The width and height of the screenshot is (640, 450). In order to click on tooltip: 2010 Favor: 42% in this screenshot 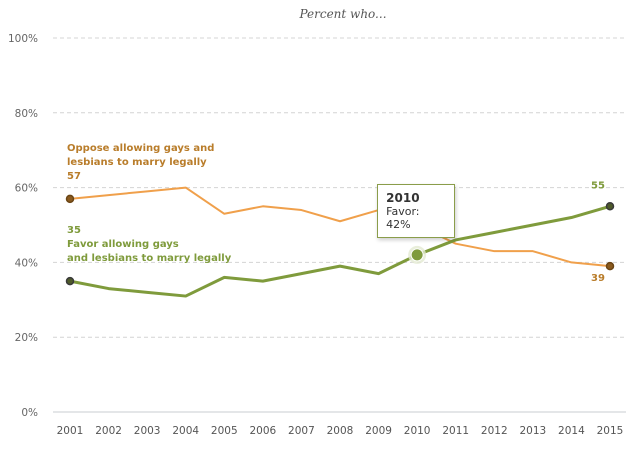, I will do `click(416, 210)`.